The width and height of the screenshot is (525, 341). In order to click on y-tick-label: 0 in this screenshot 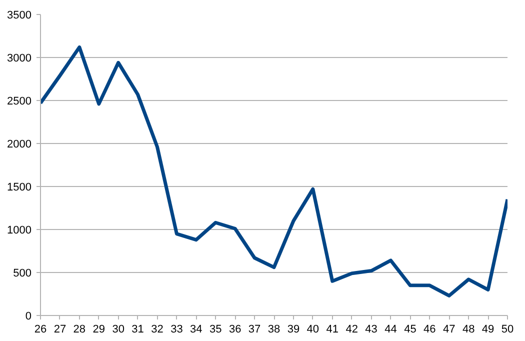, I will do `click(28, 316)`.